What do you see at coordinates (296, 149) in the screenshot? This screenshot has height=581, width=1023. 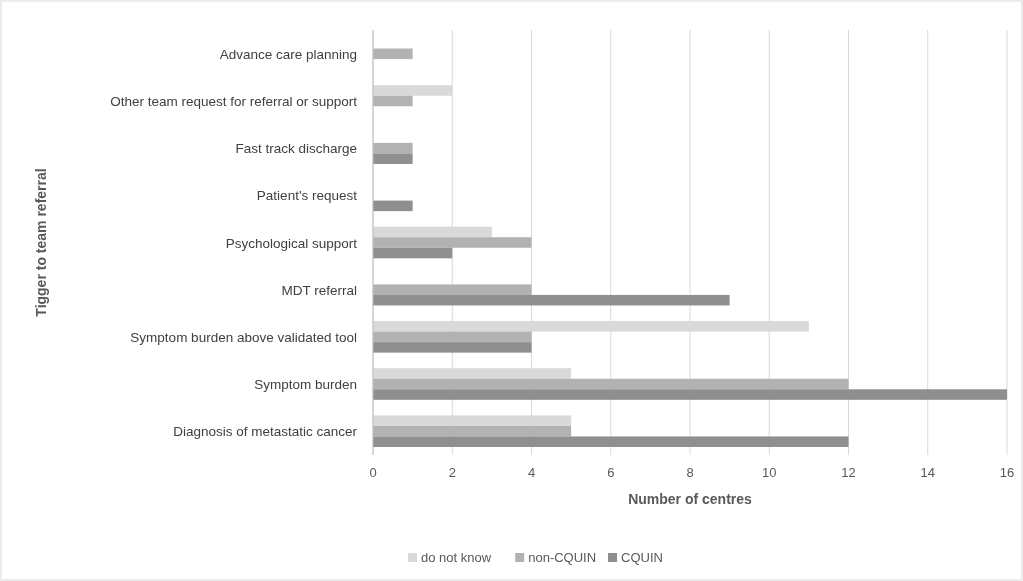 I see `y-tick-label: Fast track discharge` at bounding box center [296, 149].